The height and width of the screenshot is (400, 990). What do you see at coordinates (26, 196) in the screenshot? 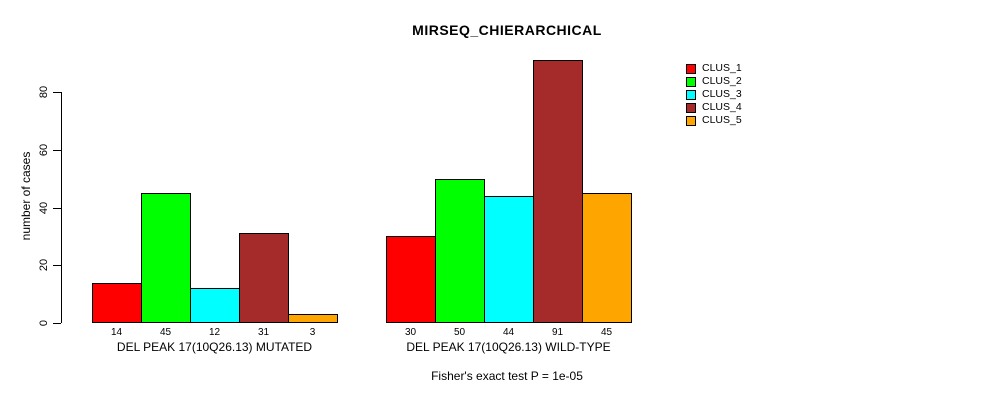
I see `y-axis-label: number of cases` at bounding box center [26, 196].